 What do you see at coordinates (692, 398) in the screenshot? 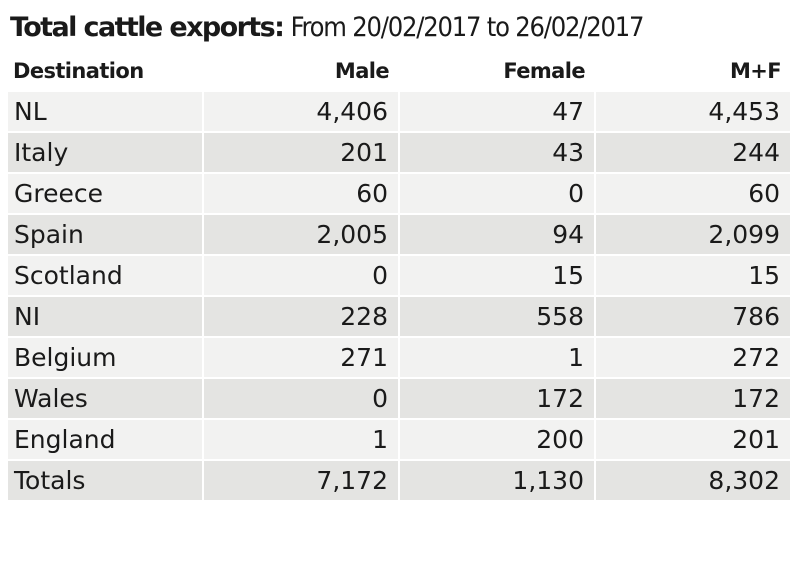
I see `cell-total: 172` at bounding box center [692, 398].